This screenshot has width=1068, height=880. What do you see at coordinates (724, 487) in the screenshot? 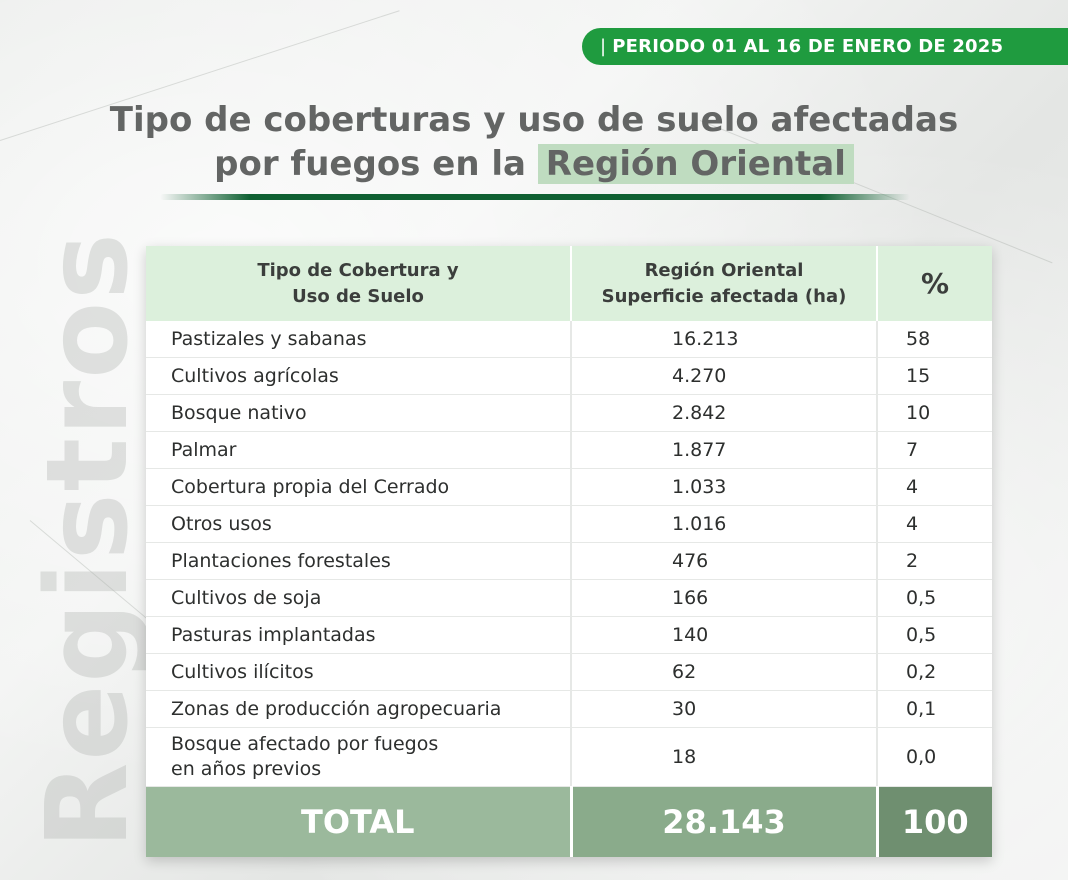
I see `row-value: 1.033` at bounding box center [724, 487].